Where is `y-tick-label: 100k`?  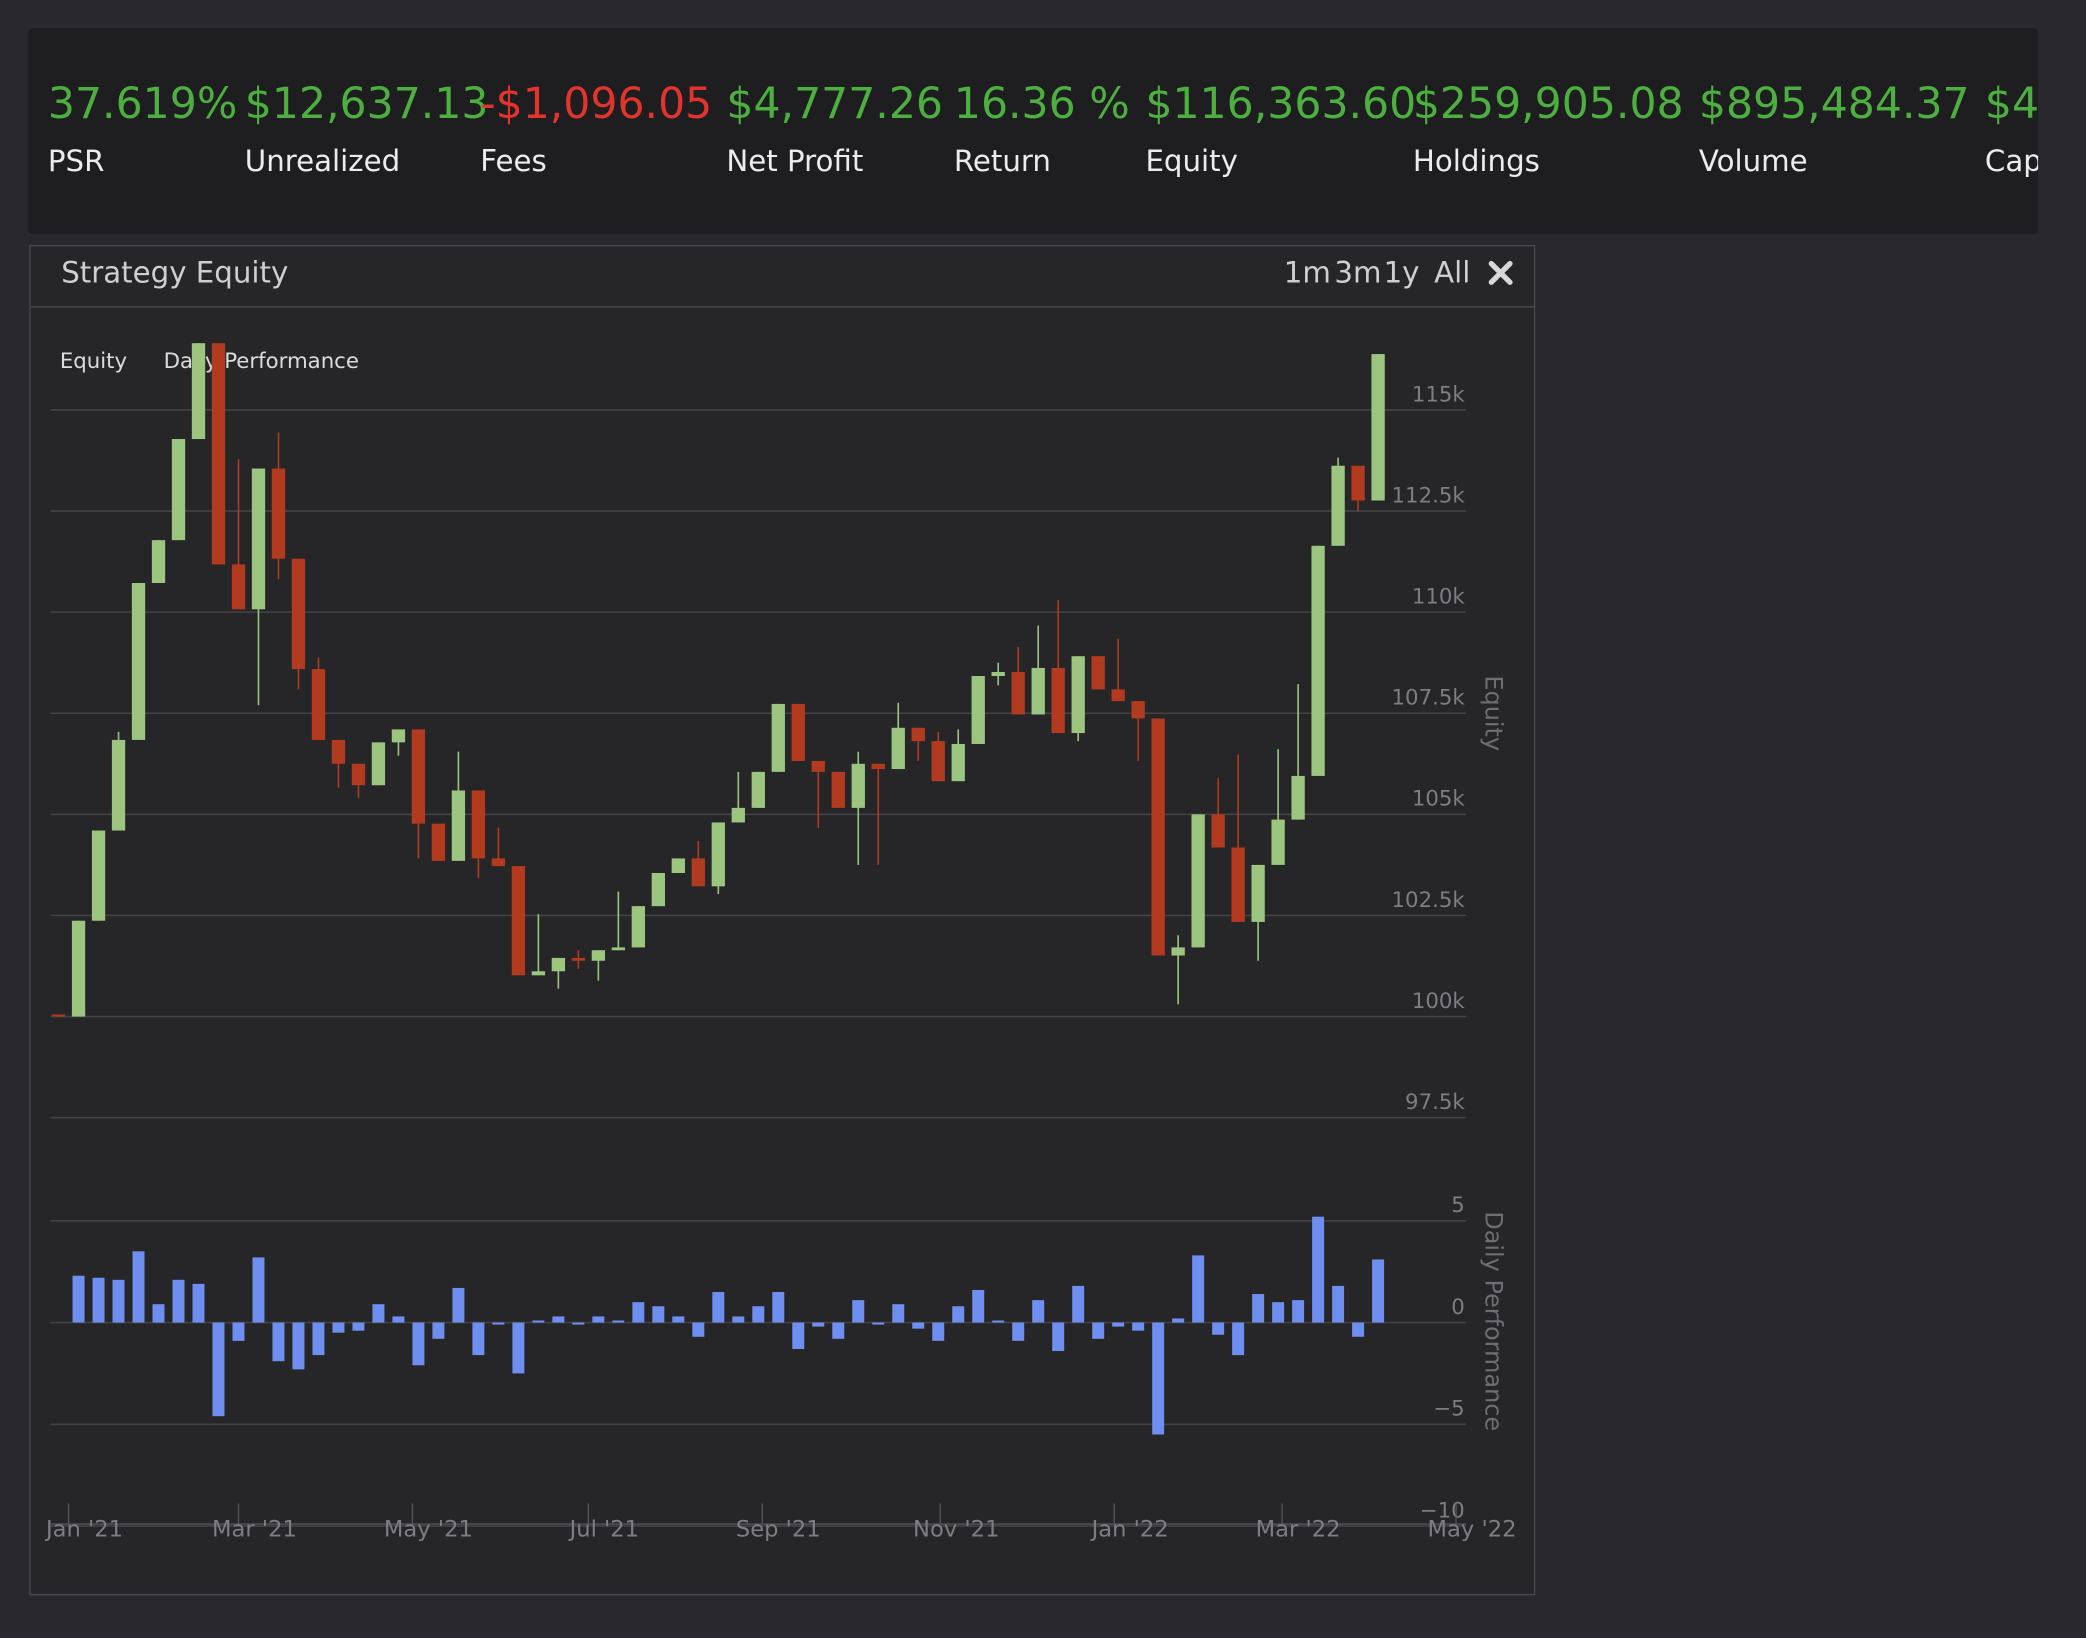
y-tick-label: 100k is located at coordinates (1439, 1001).